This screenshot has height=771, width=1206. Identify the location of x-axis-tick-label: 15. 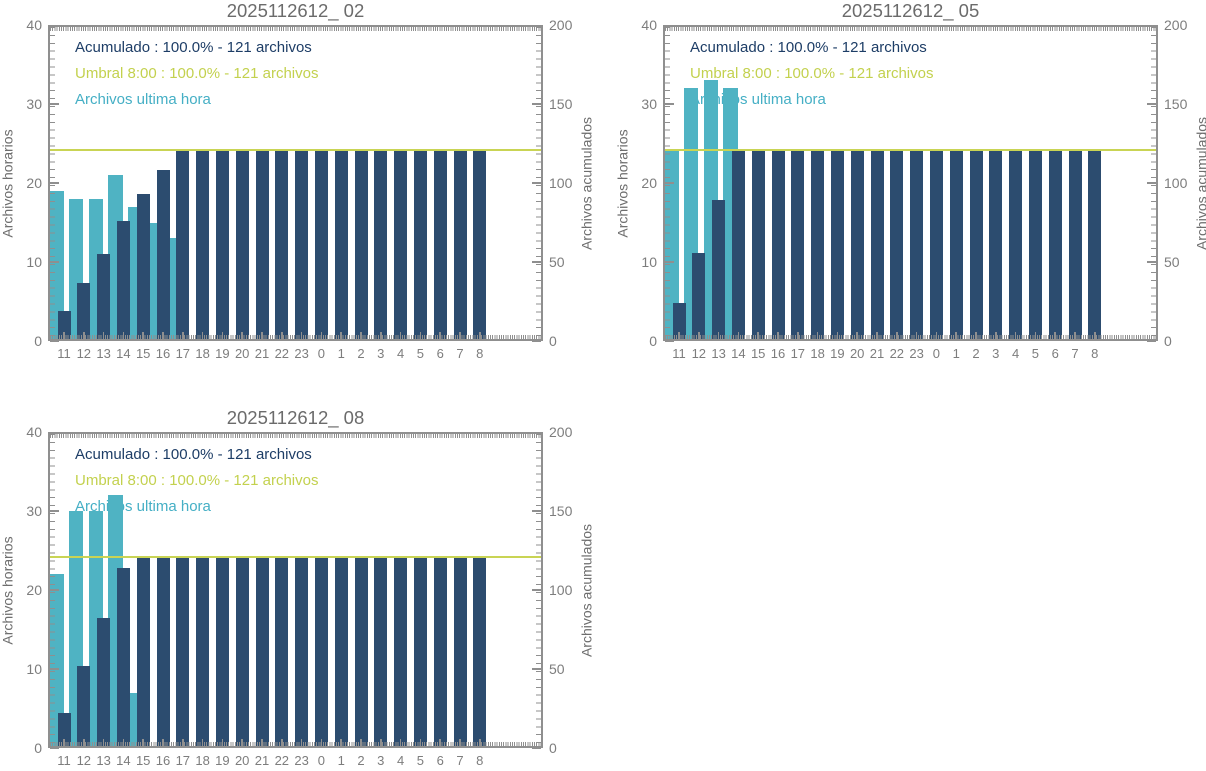
(143, 760).